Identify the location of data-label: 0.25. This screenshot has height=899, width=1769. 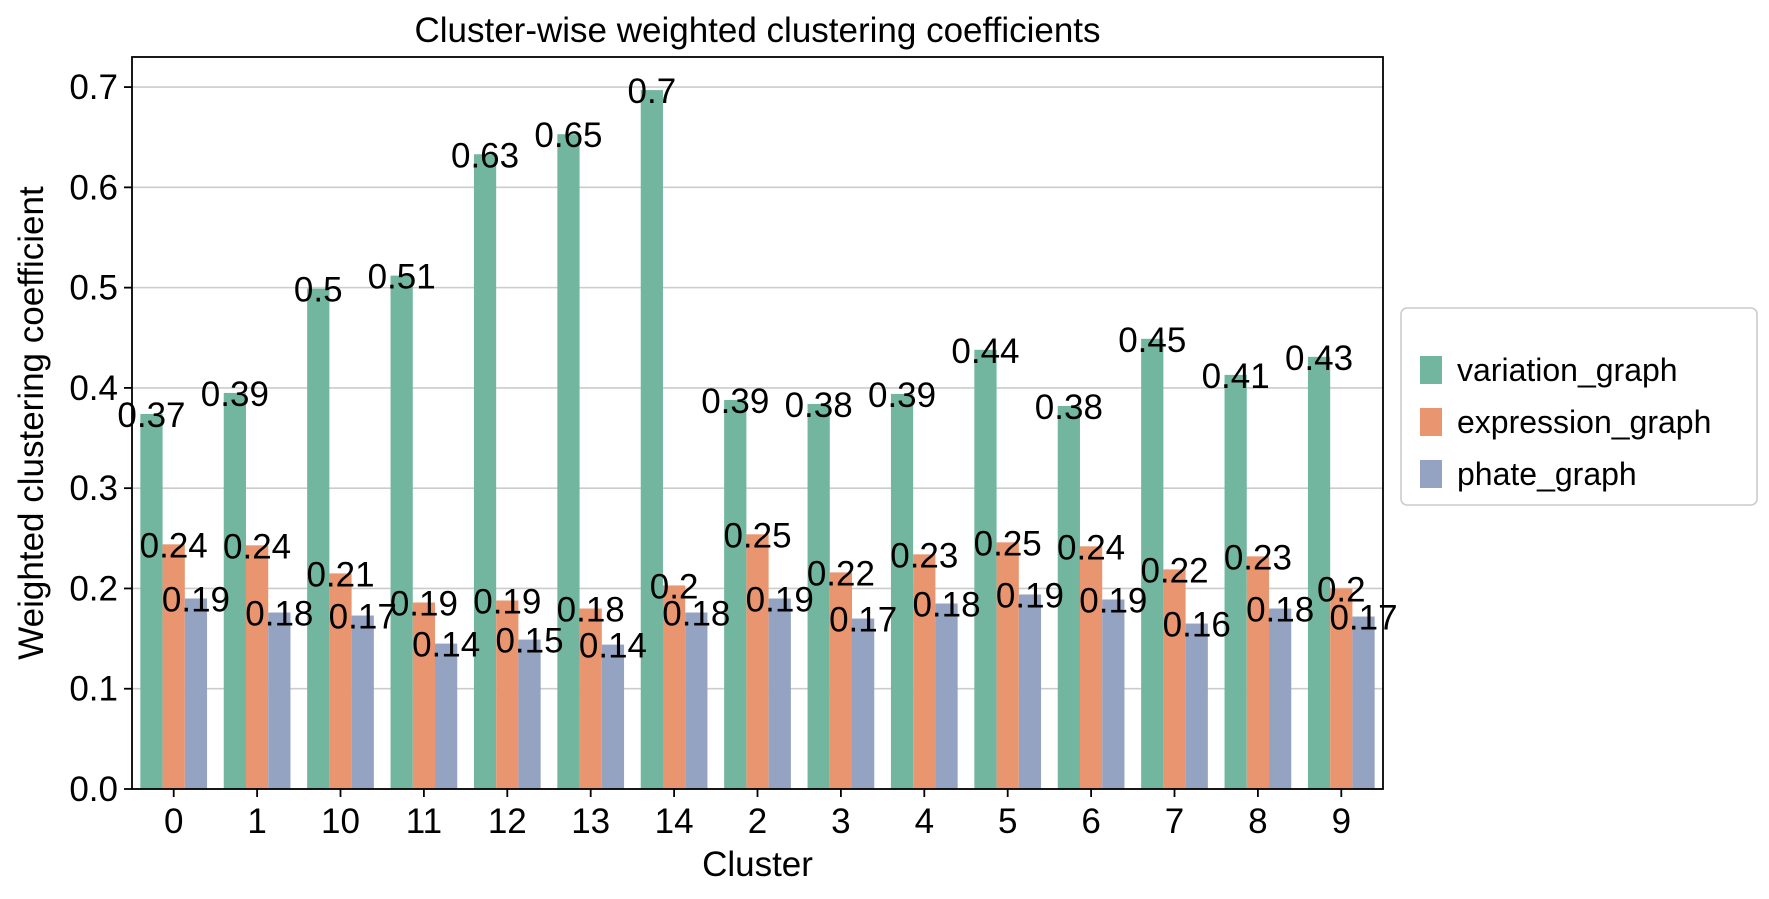
(757, 535).